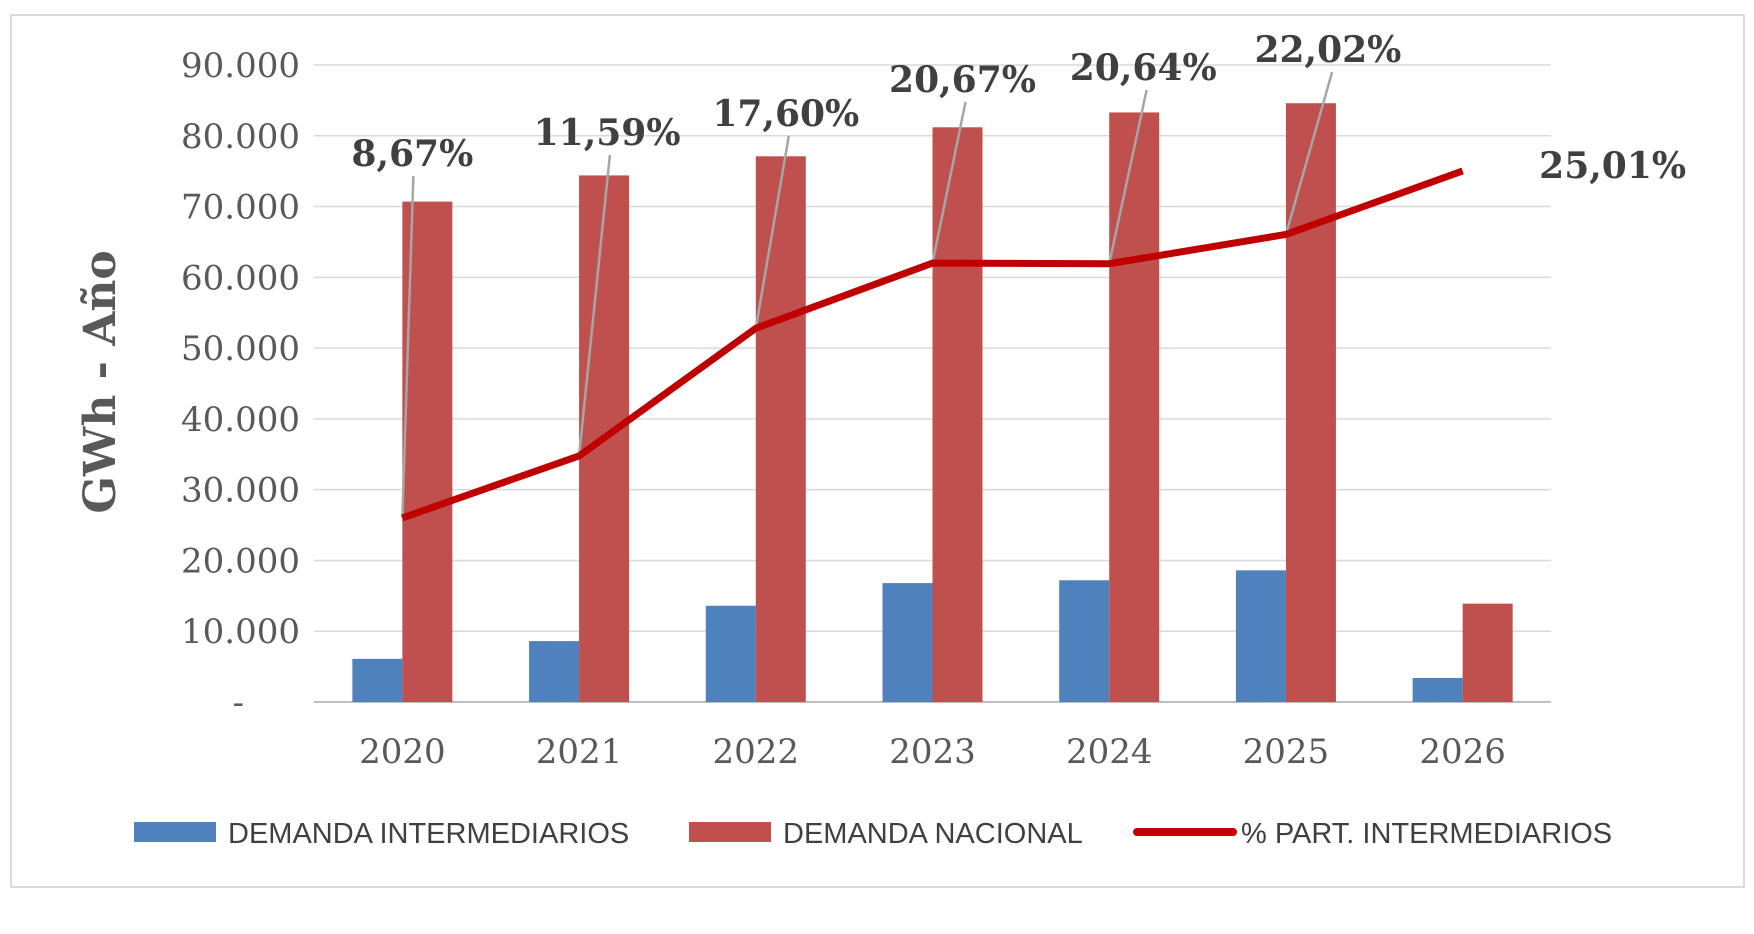  Describe the element at coordinates (1109, 752) in the screenshot. I see `x-tick-label: 2024` at that location.